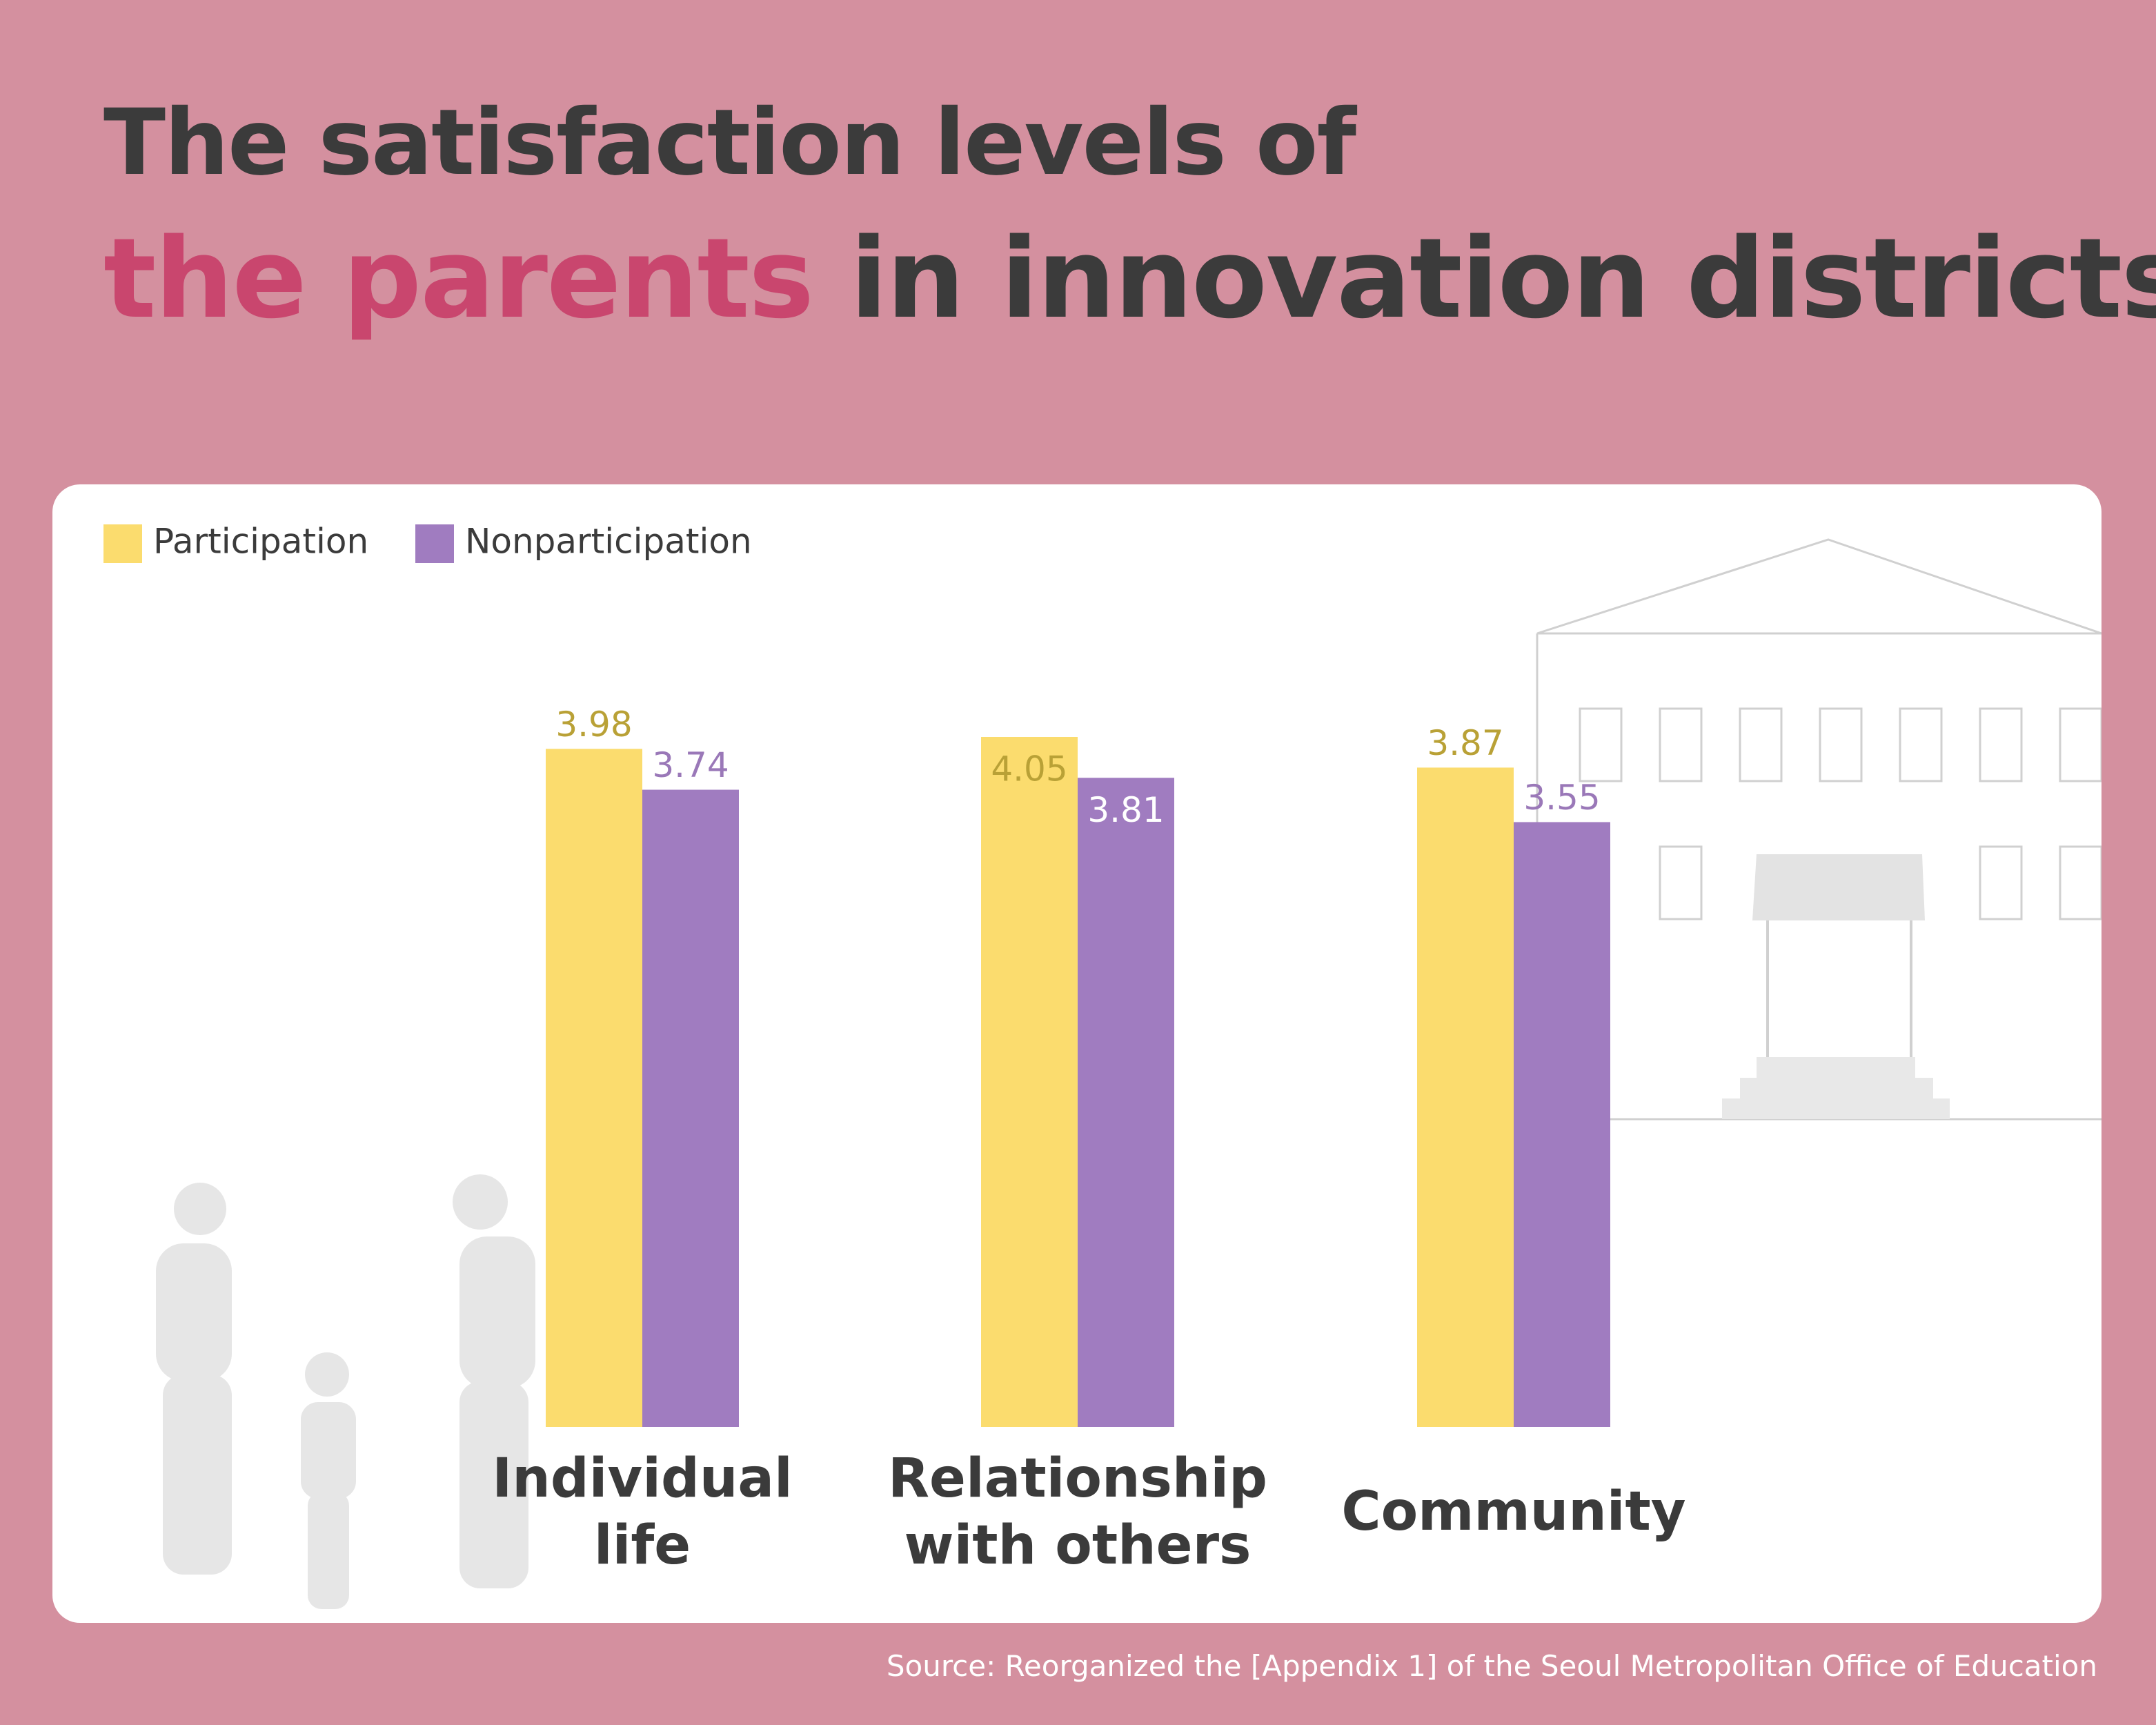 This screenshot has height=1725, width=2156. I want to click on value-label: 3.55, so click(1561, 798).